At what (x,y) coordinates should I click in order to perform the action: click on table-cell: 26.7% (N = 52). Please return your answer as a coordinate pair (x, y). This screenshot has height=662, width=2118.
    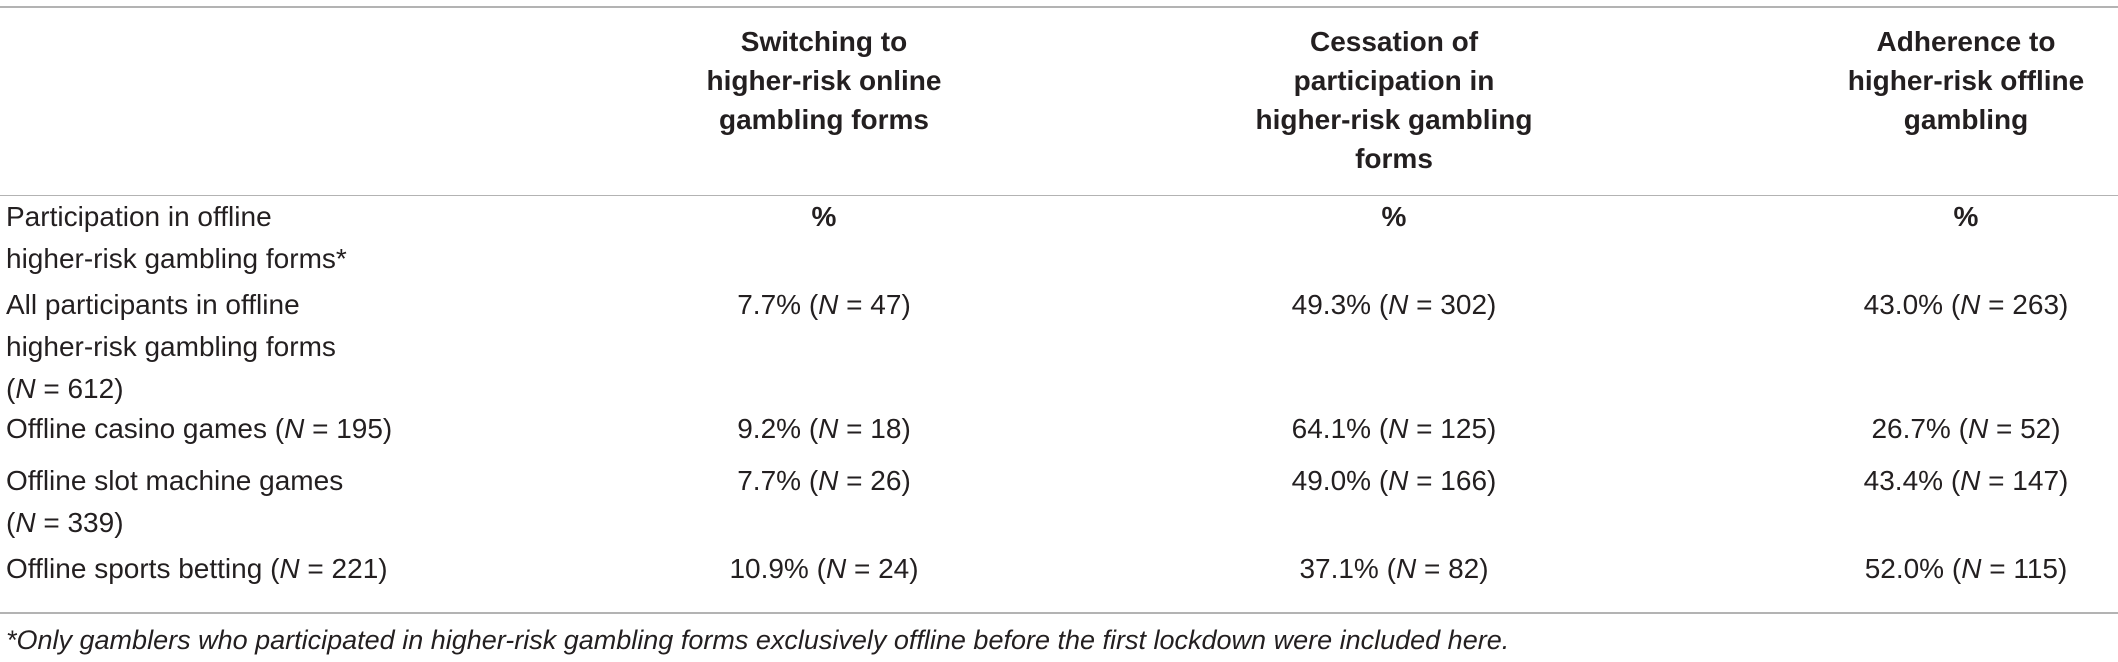
    Looking at the image, I should click on (1966, 428).